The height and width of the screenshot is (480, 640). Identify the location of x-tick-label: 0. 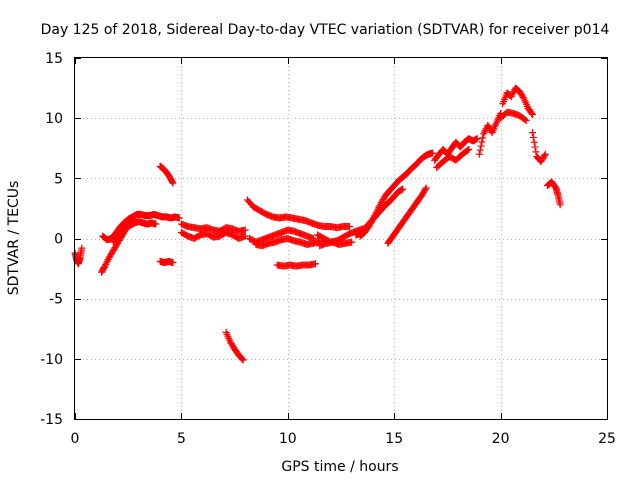
(75, 439).